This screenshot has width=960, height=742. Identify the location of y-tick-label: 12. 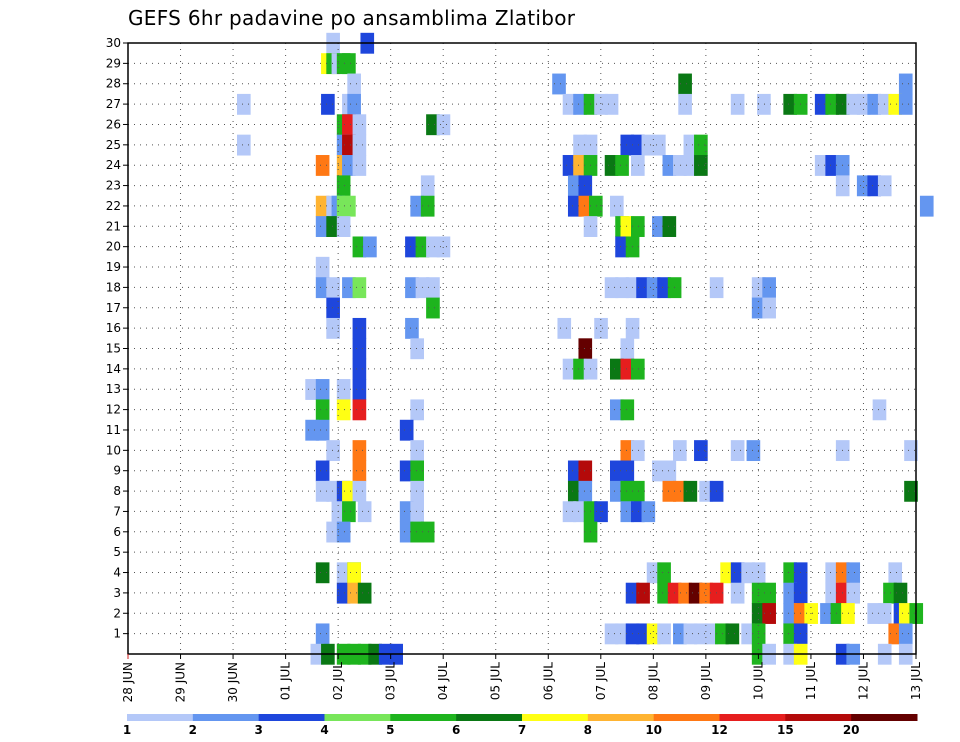
(113, 410).